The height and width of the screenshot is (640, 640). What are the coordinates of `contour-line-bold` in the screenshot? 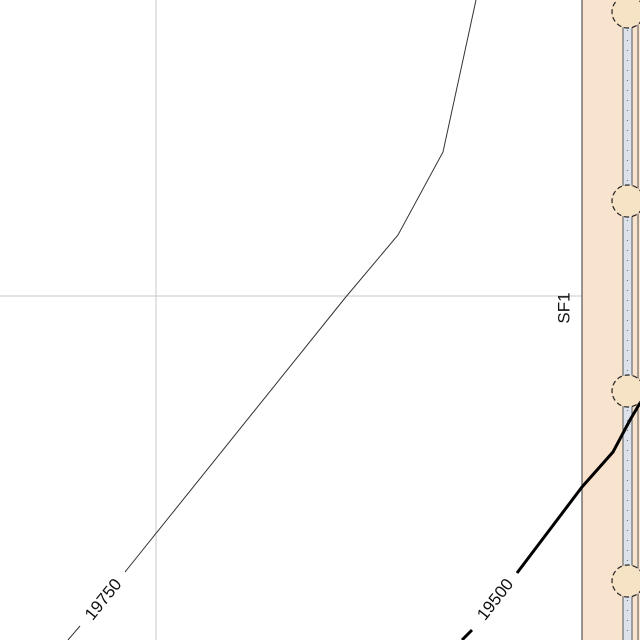 It's located at (577, 488).